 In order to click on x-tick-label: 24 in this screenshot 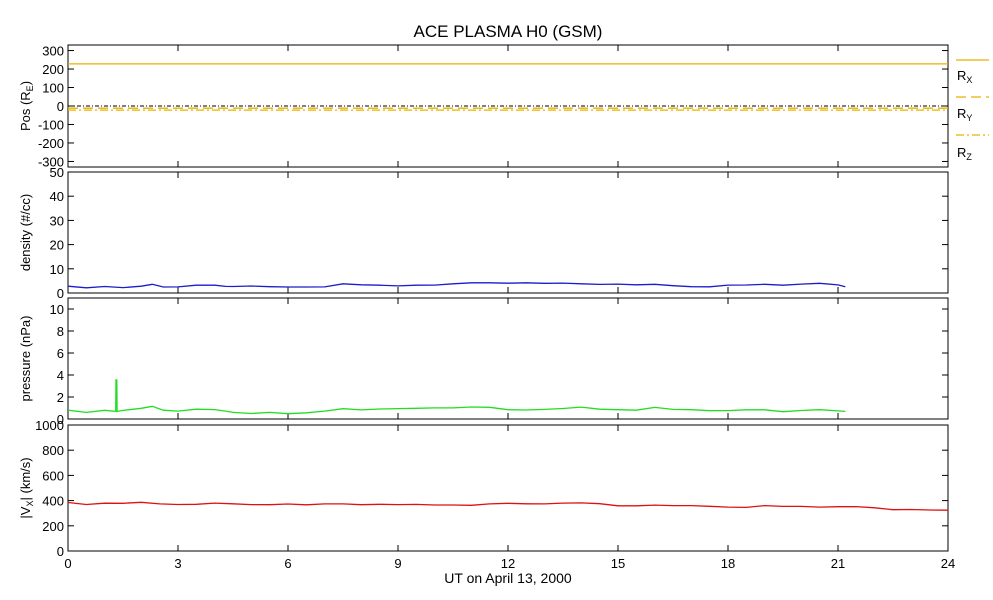, I will do `click(948, 563)`.